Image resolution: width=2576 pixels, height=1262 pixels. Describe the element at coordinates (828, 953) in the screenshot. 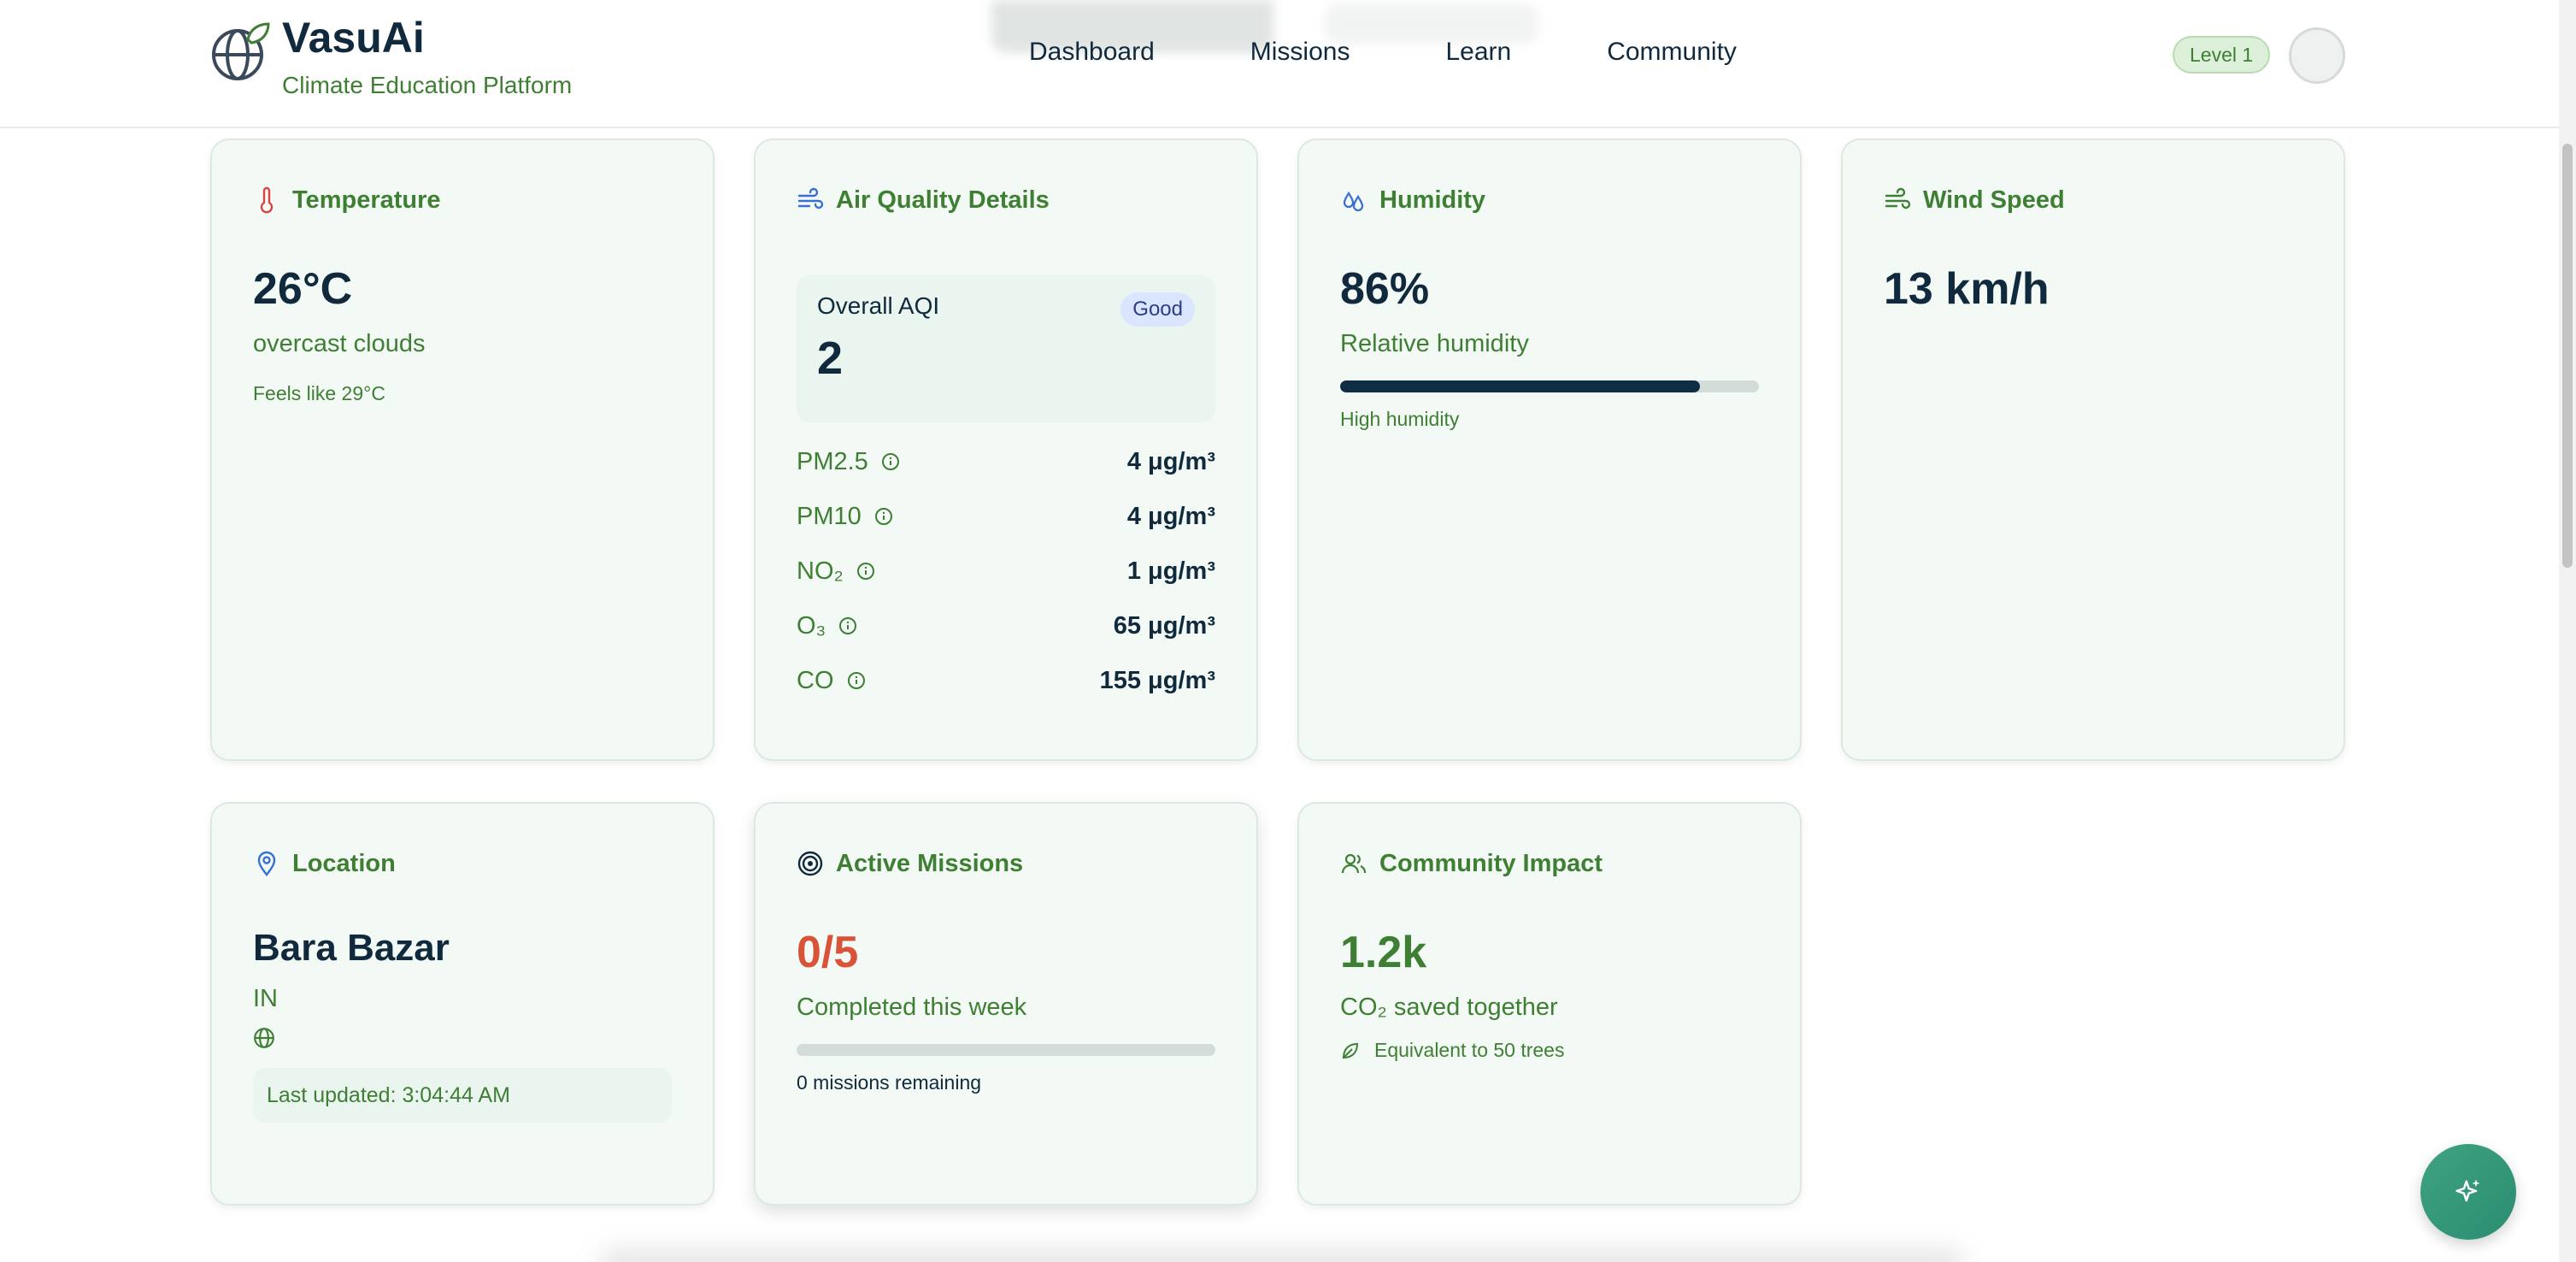

I see `missions-count: 0/5` at that location.